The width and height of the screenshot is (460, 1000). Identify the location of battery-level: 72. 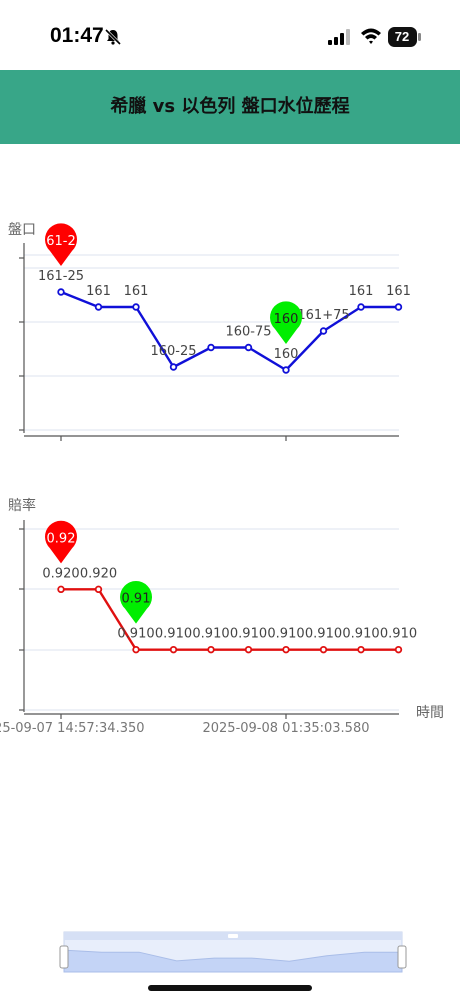
(402, 36).